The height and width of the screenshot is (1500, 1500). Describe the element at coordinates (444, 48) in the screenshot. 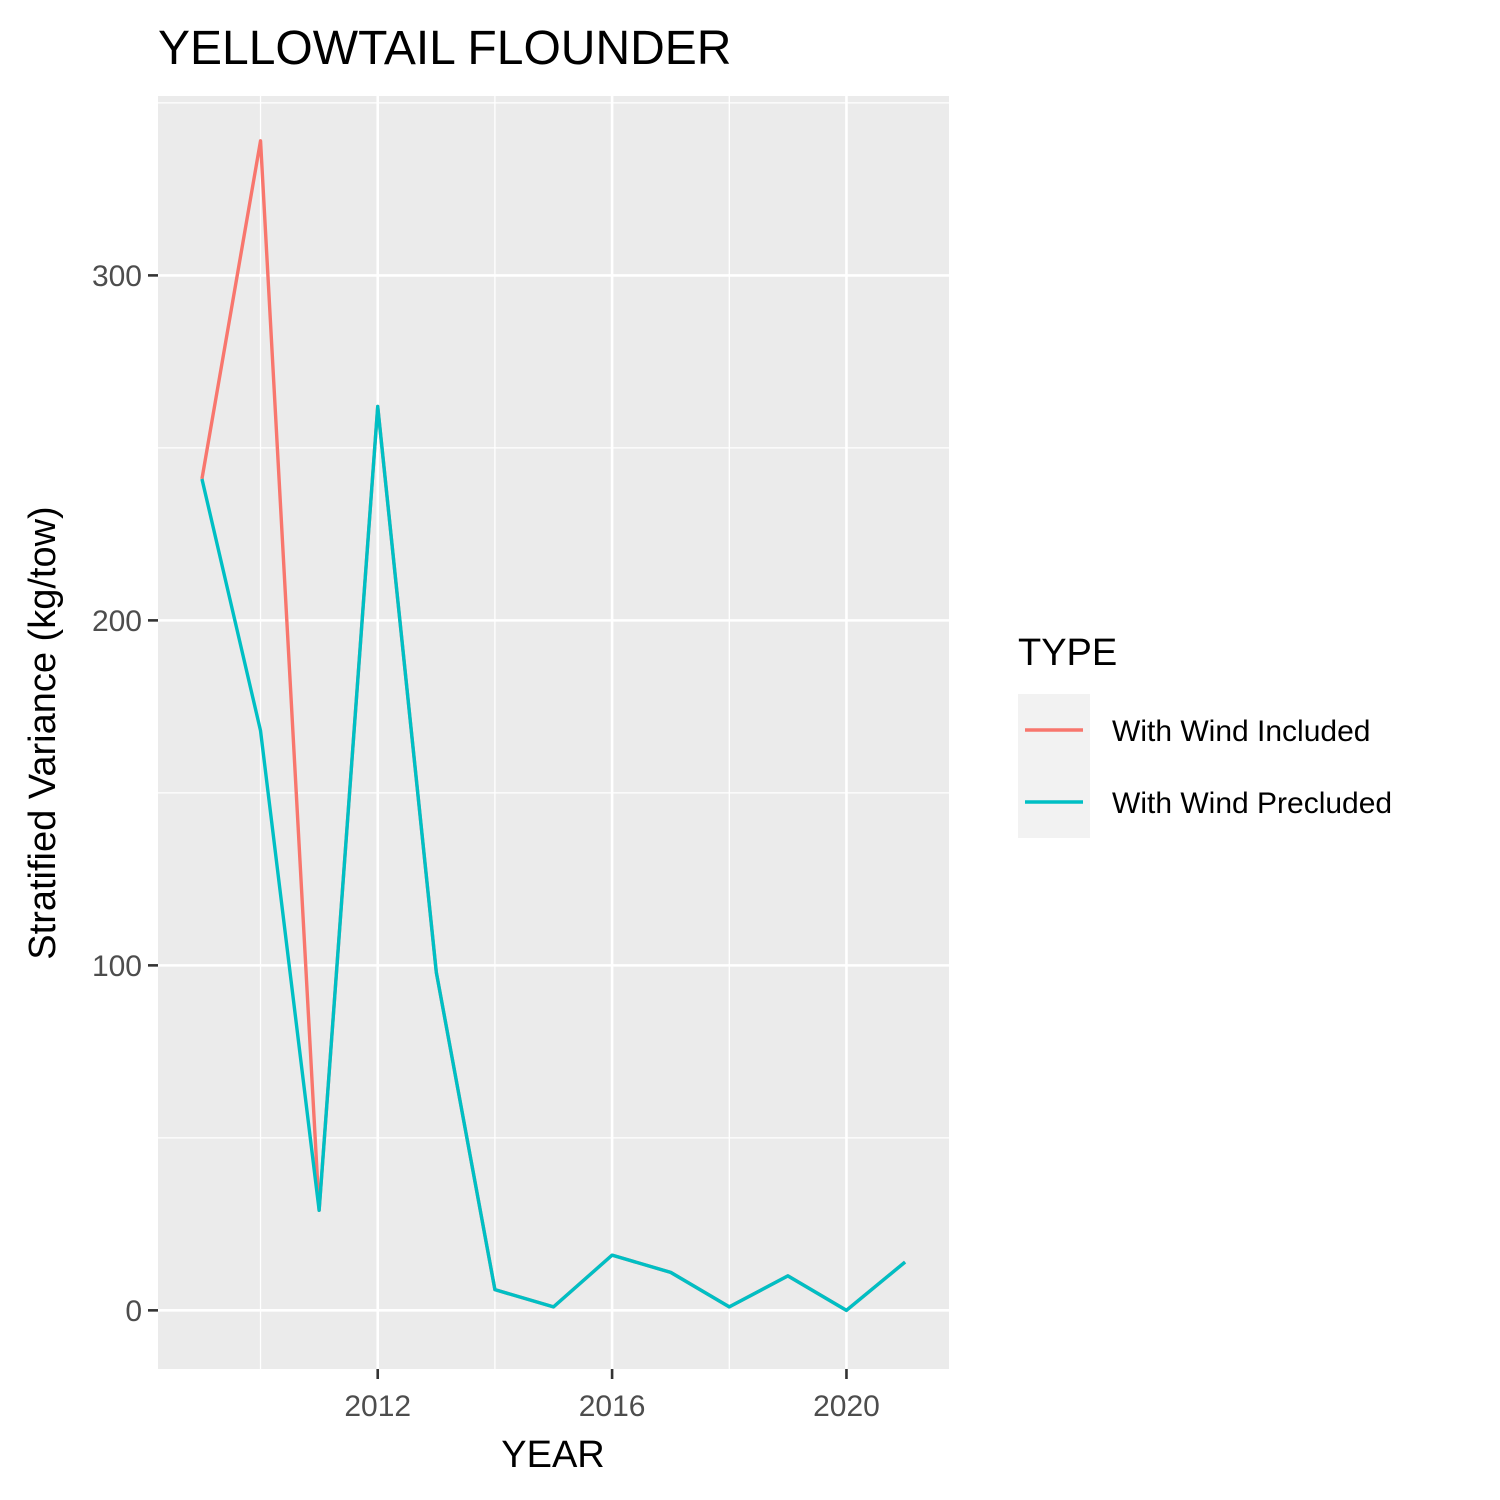

I see `chart-title: YELLOWTAIL FLOUNDER` at that location.